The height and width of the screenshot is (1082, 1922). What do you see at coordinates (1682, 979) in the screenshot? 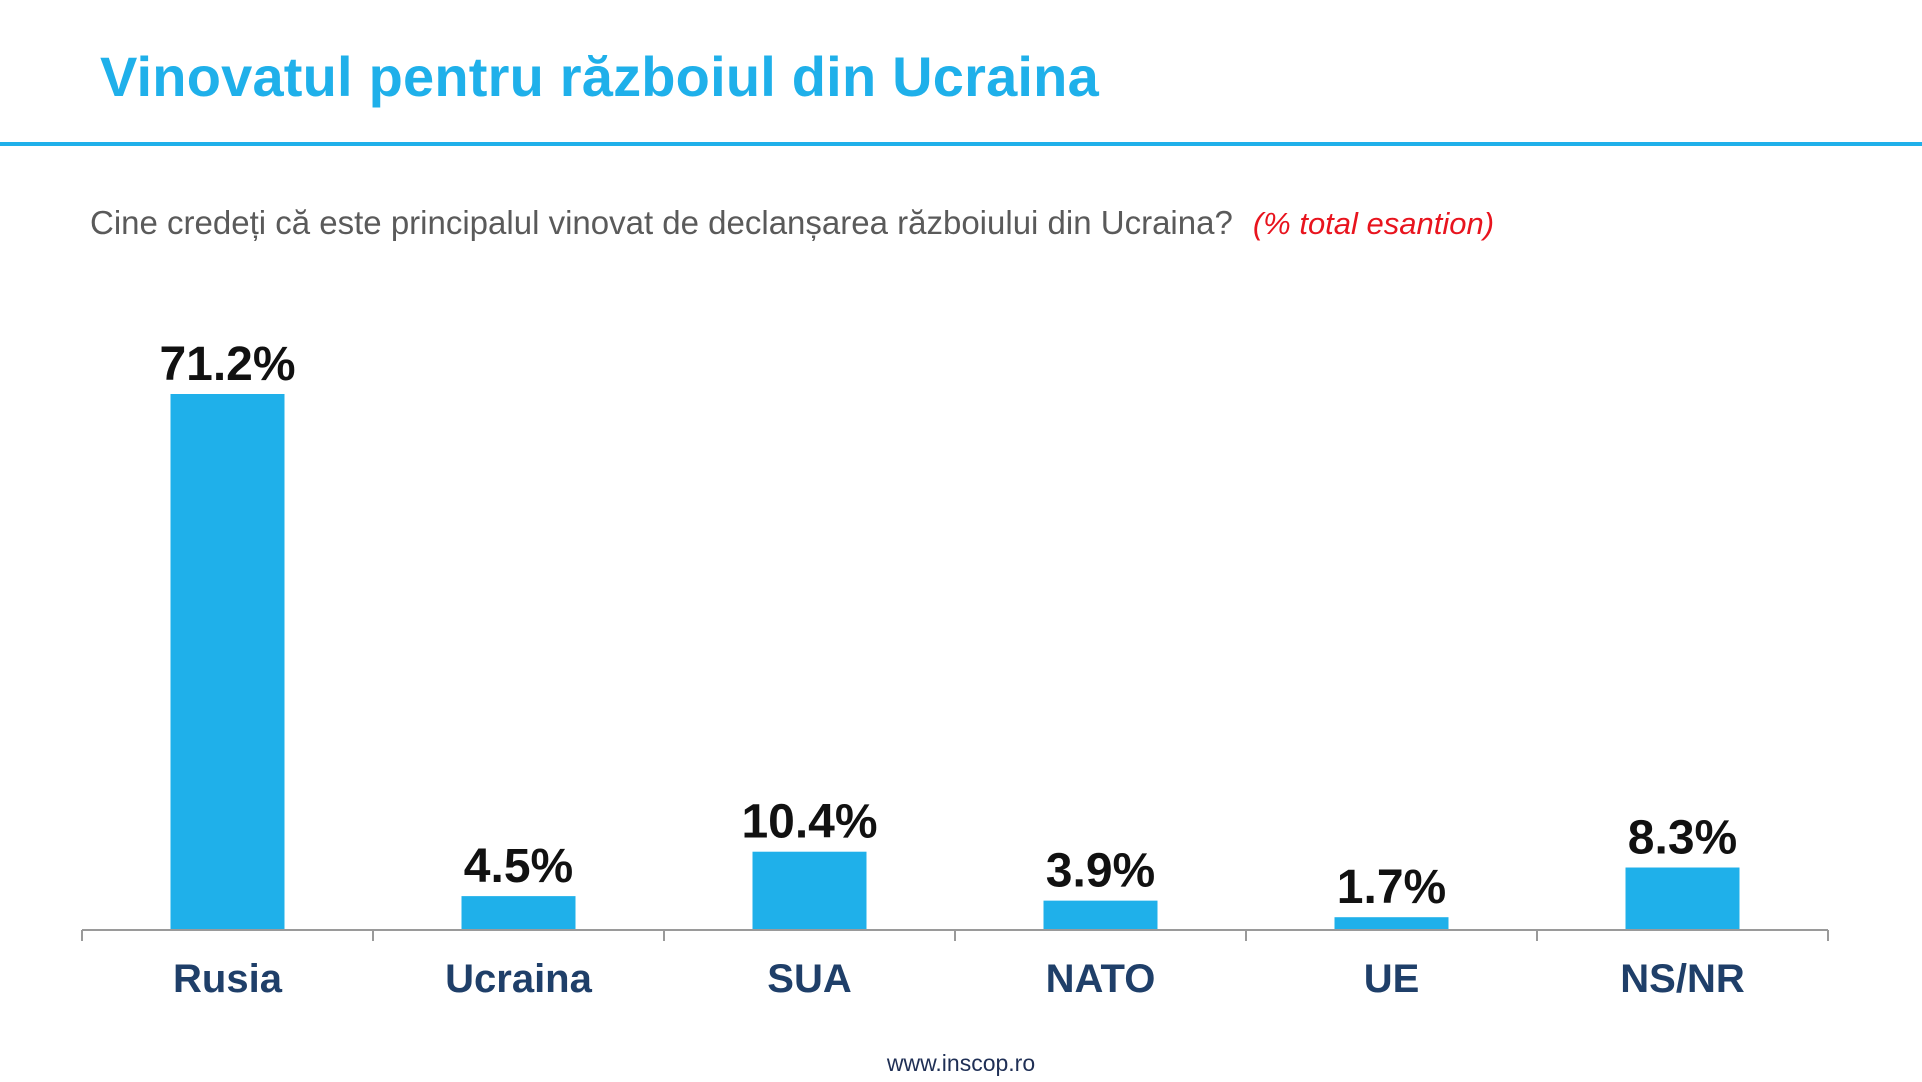
I see `category-label: NS/NR` at bounding box center [1682, 979].